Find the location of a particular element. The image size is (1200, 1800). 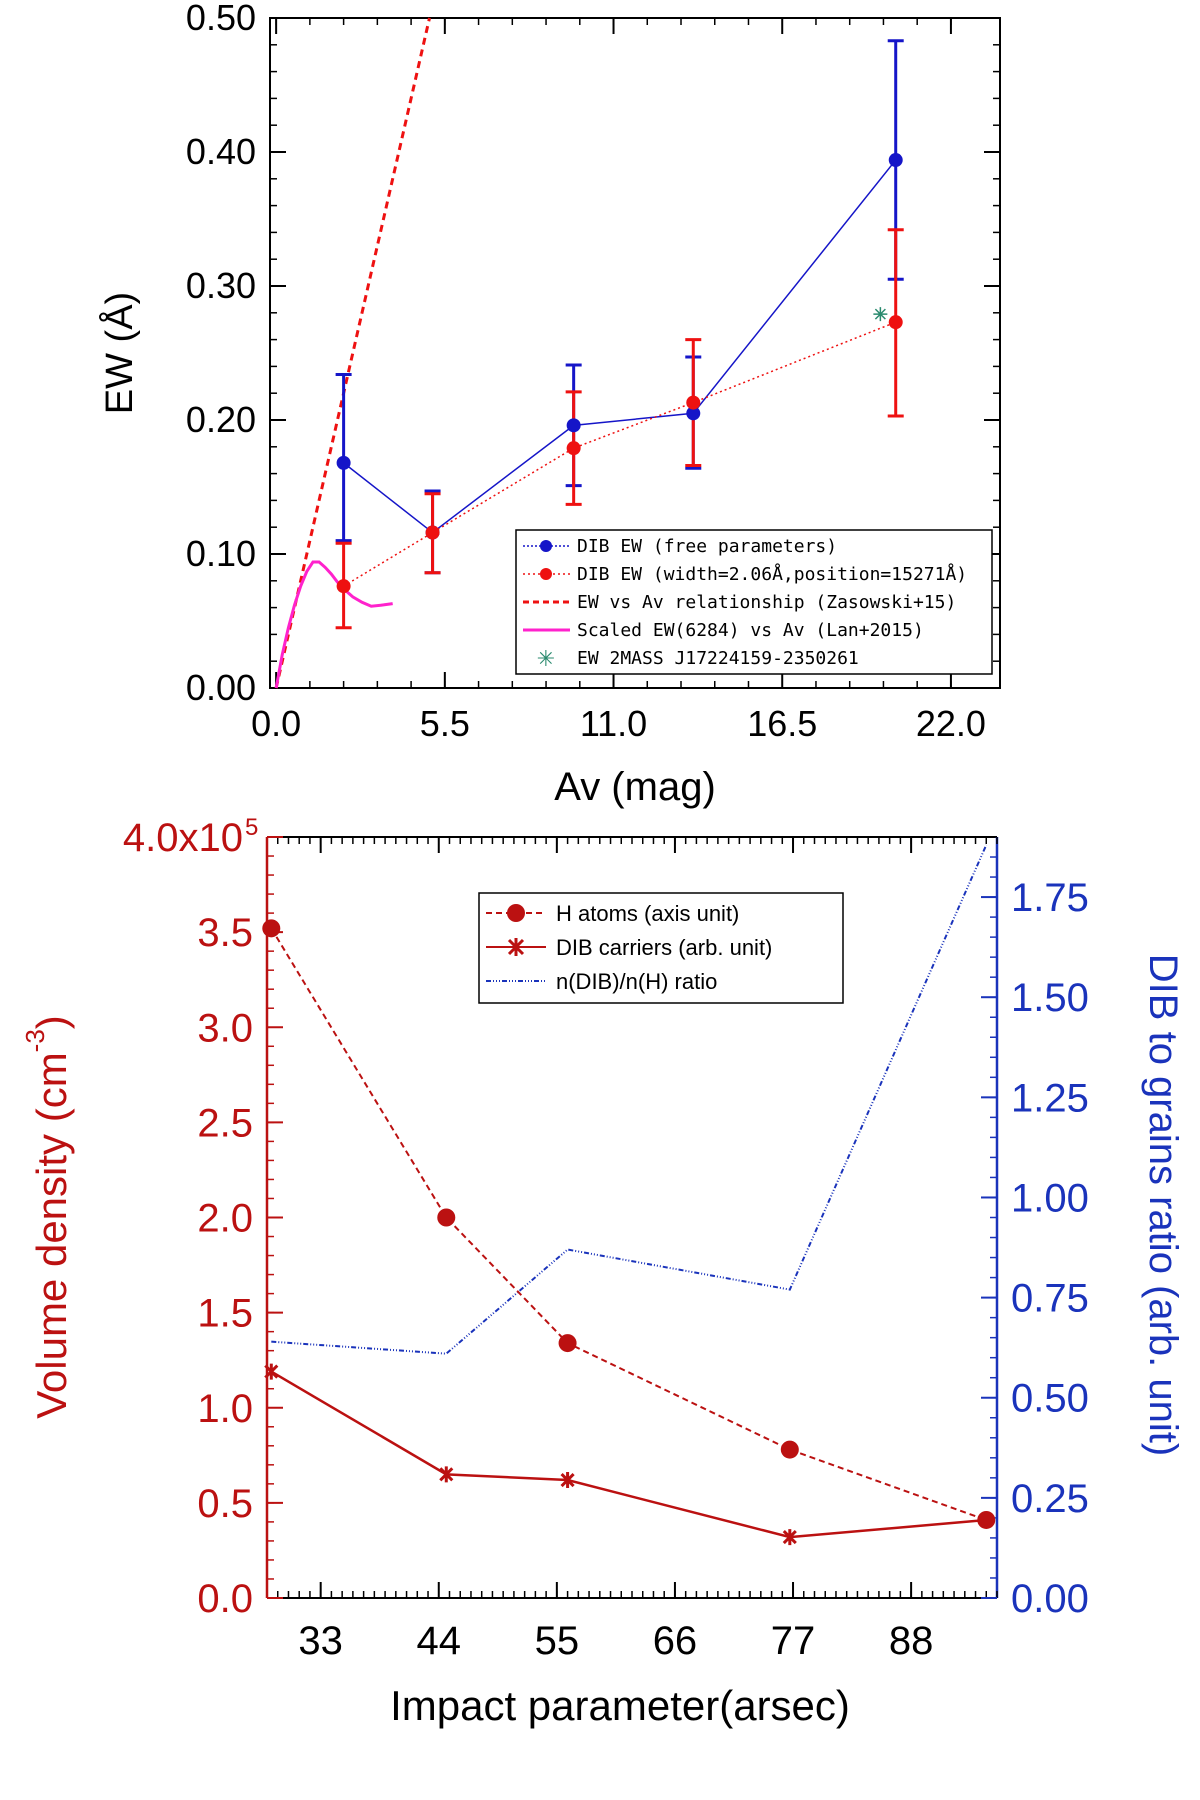

2mass-point is located at coordinates (880, 314).